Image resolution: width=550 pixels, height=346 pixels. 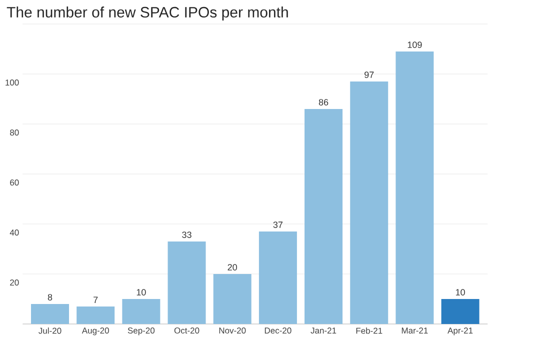 I want to click on data-label: 109, so click(x=415, y=45).